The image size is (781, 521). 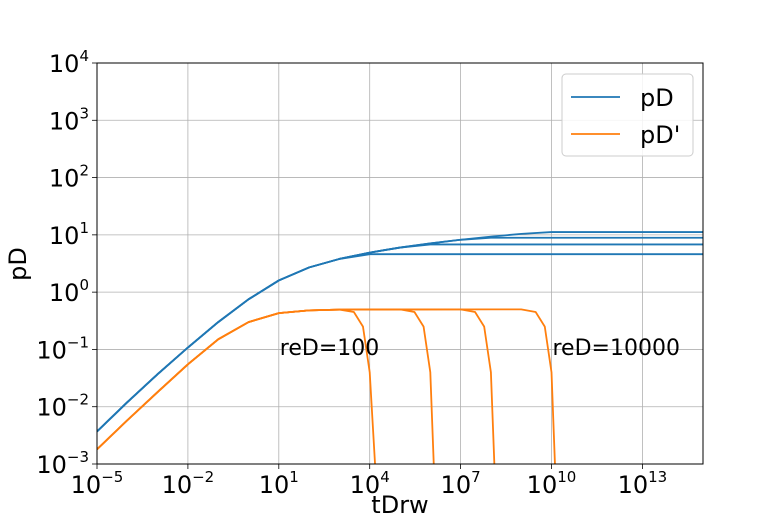 I want to click on y-tick-exponent: −1, so click(x=78, y=342).